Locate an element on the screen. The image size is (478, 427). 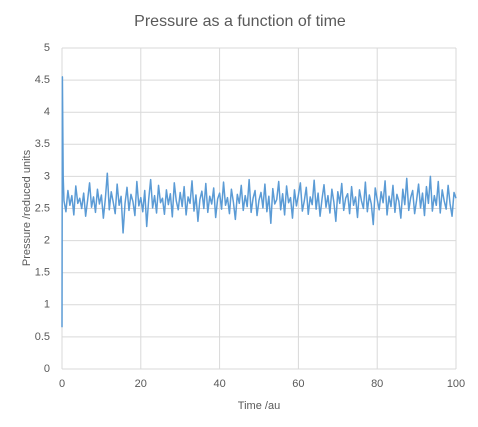
y-tick-label: 3 is located at coordinates (47, 176).